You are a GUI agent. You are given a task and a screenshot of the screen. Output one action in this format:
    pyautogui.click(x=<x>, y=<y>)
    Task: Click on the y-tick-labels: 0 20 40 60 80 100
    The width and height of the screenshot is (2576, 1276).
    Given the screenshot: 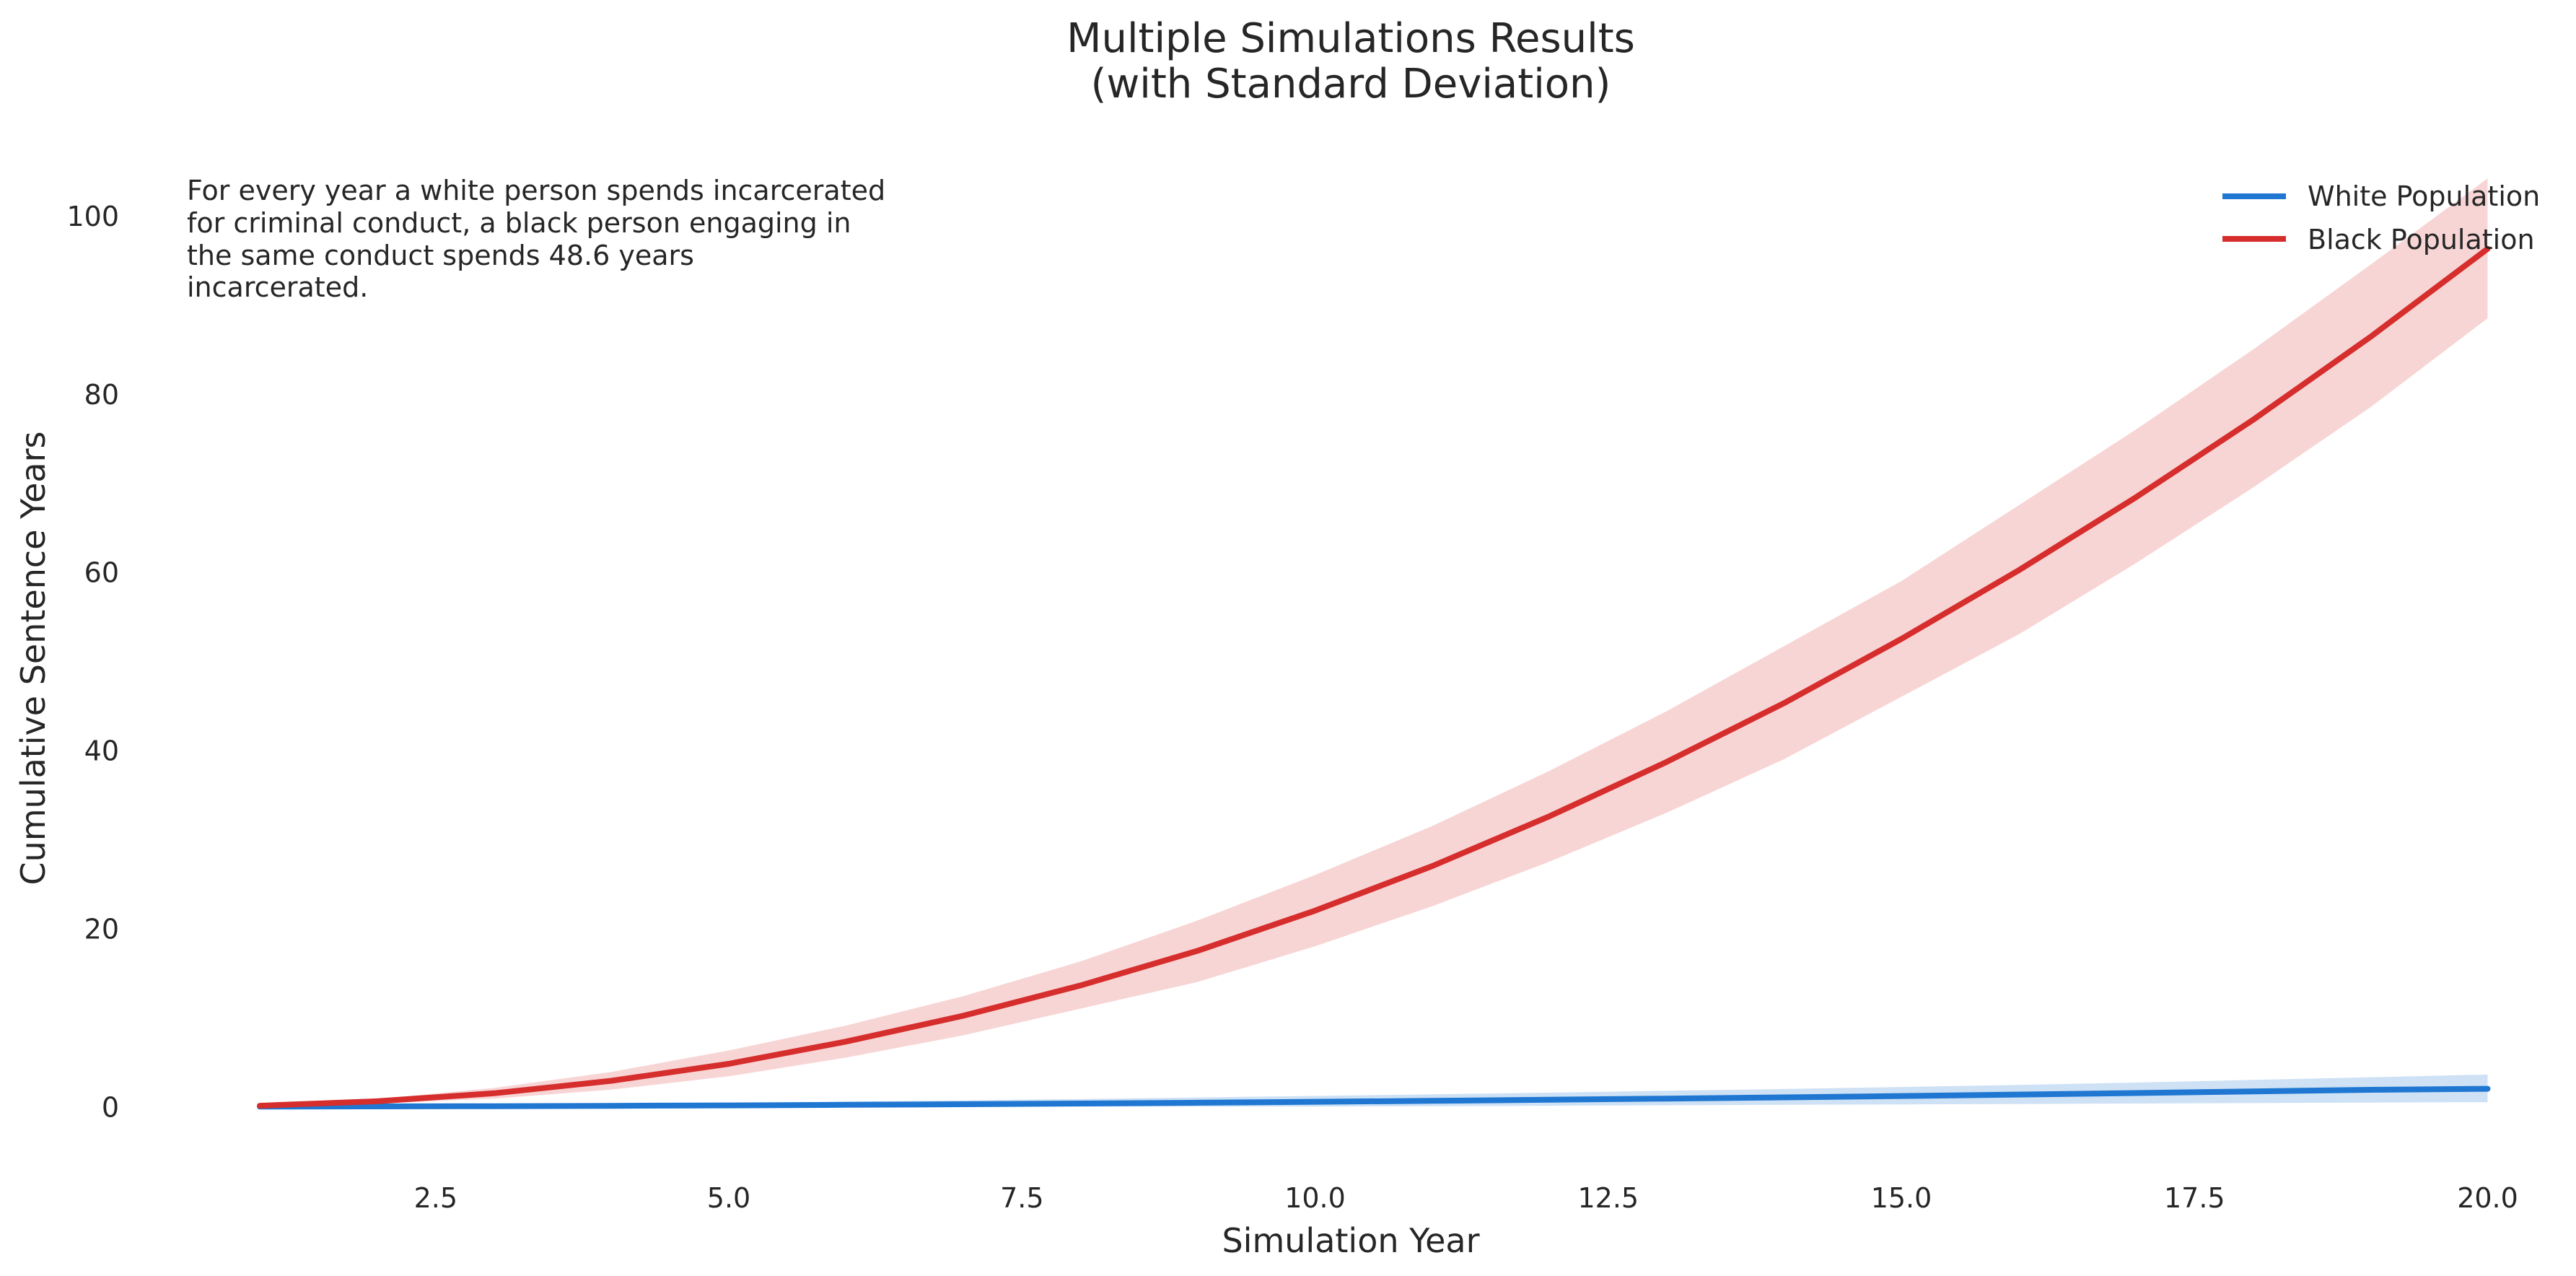 What is the action you would take?
    pyautogui.click(x=92, y=662)
    